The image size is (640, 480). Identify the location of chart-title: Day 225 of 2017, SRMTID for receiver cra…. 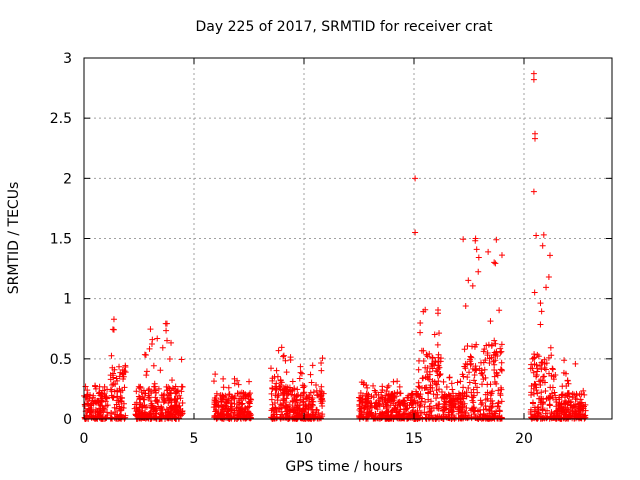
(344, 27).